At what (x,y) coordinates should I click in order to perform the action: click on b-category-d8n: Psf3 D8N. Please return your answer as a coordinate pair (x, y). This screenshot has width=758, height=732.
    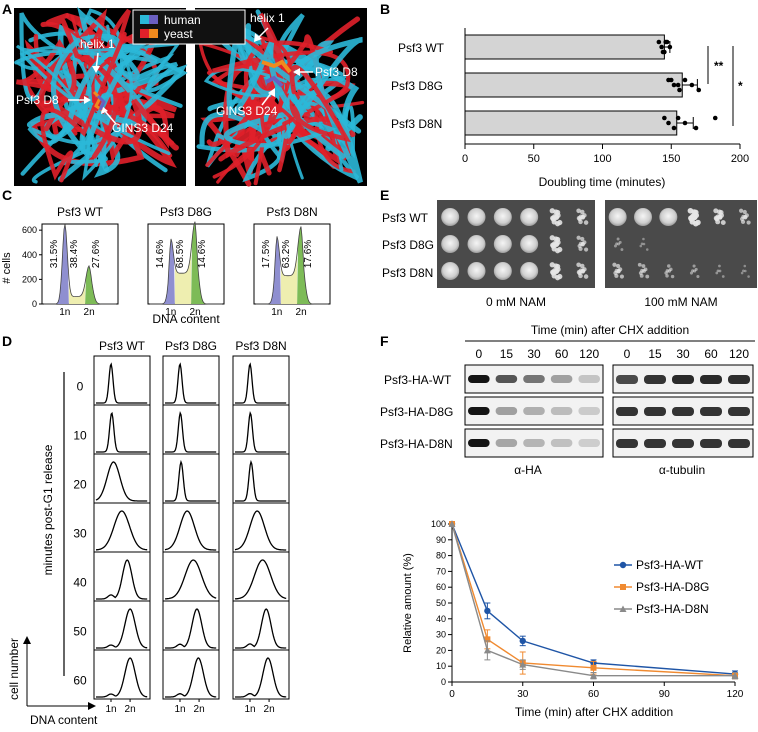
    Looking at the image, I should click on (416, 124).